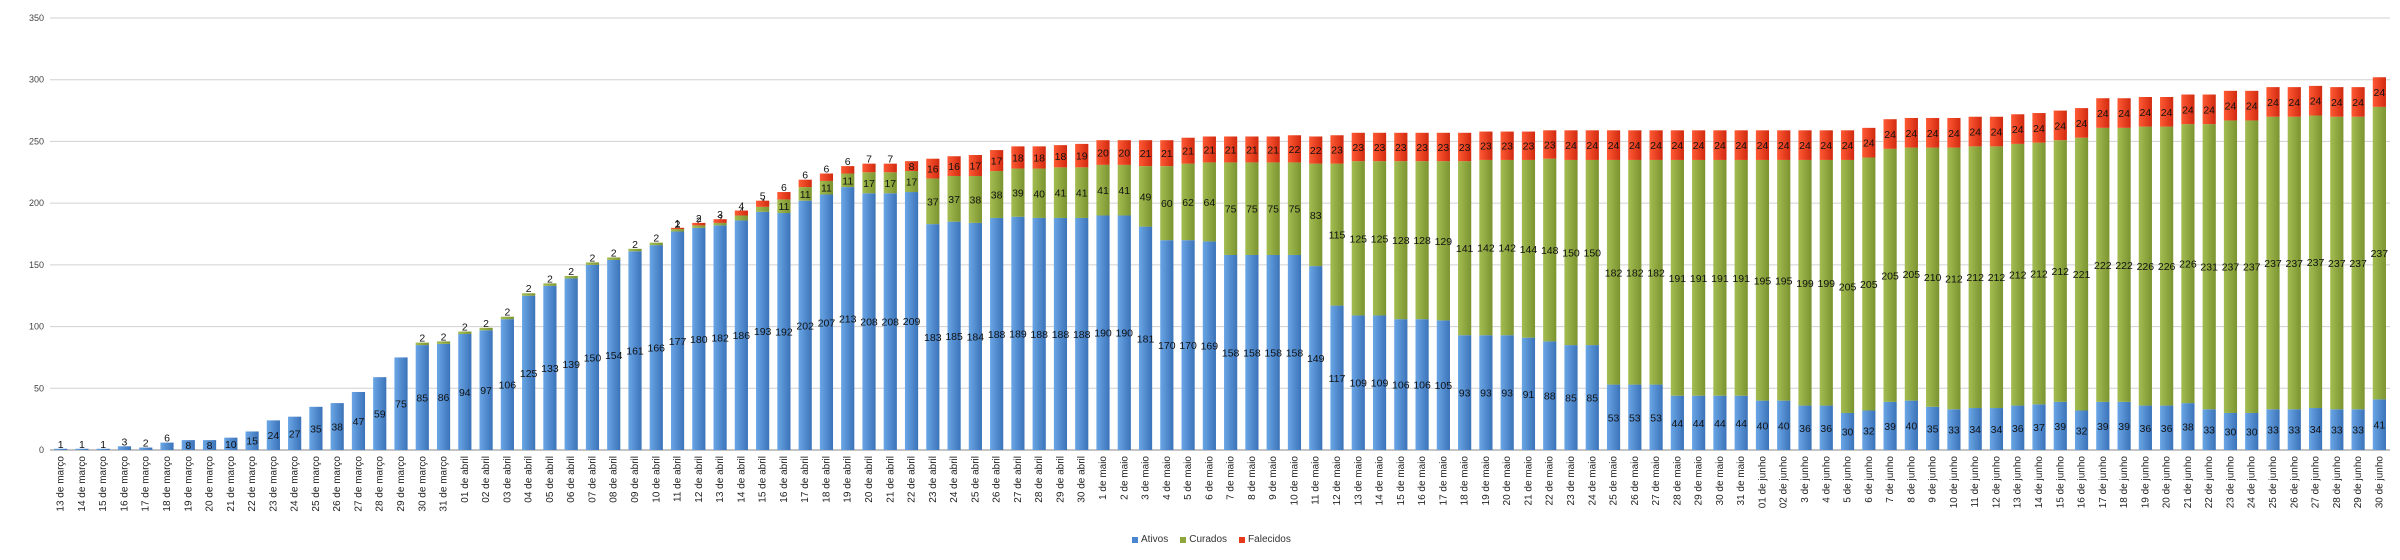 Image resolution: width=2400 pixels, height=560 pixels. Describe the element at coordinates (1656, 418) in the screenshot. I see `data-label-ativos: 53` at that location.